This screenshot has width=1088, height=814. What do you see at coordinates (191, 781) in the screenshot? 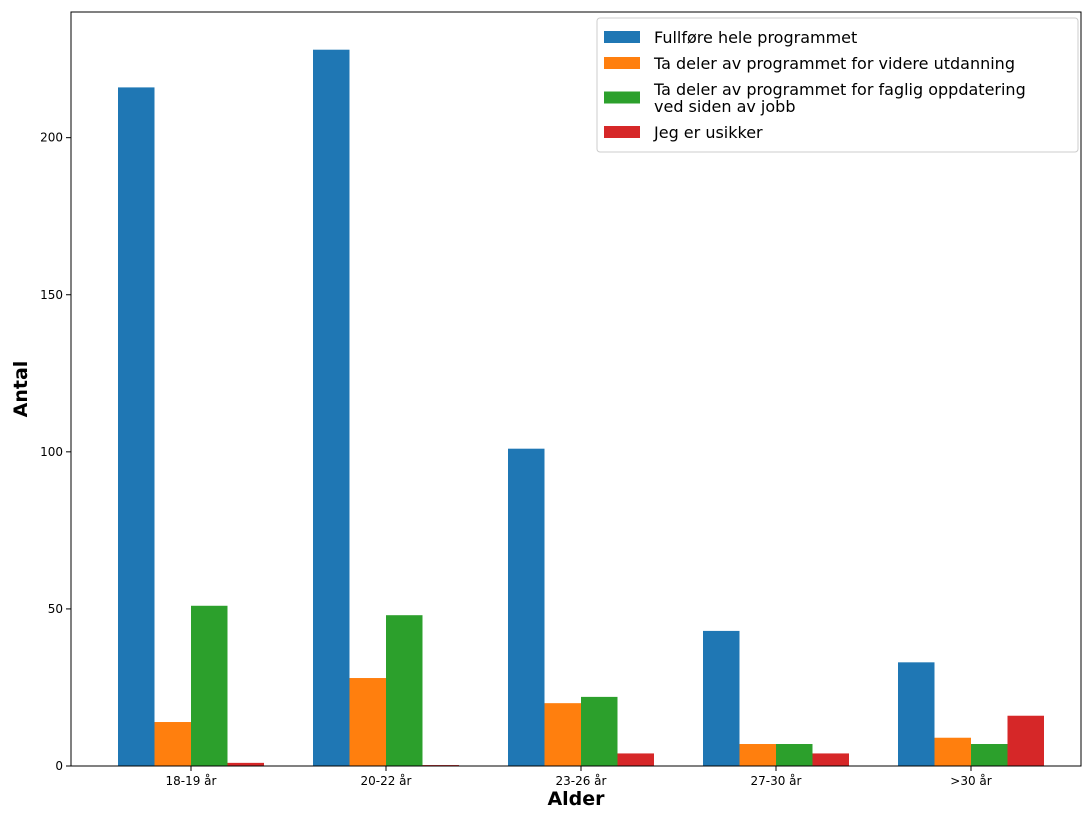
I see `x-tick-label: 18-19 år` at bounding box center [191, 781].